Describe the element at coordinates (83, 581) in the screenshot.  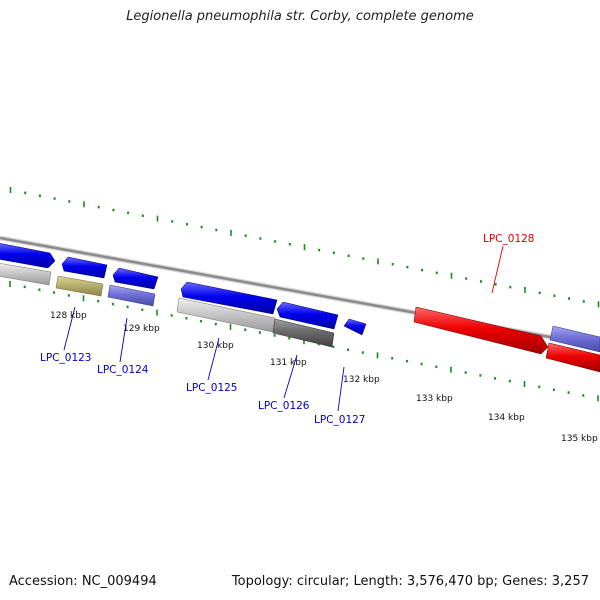
I see `accession-text: Accession: NC_009494` at that location.